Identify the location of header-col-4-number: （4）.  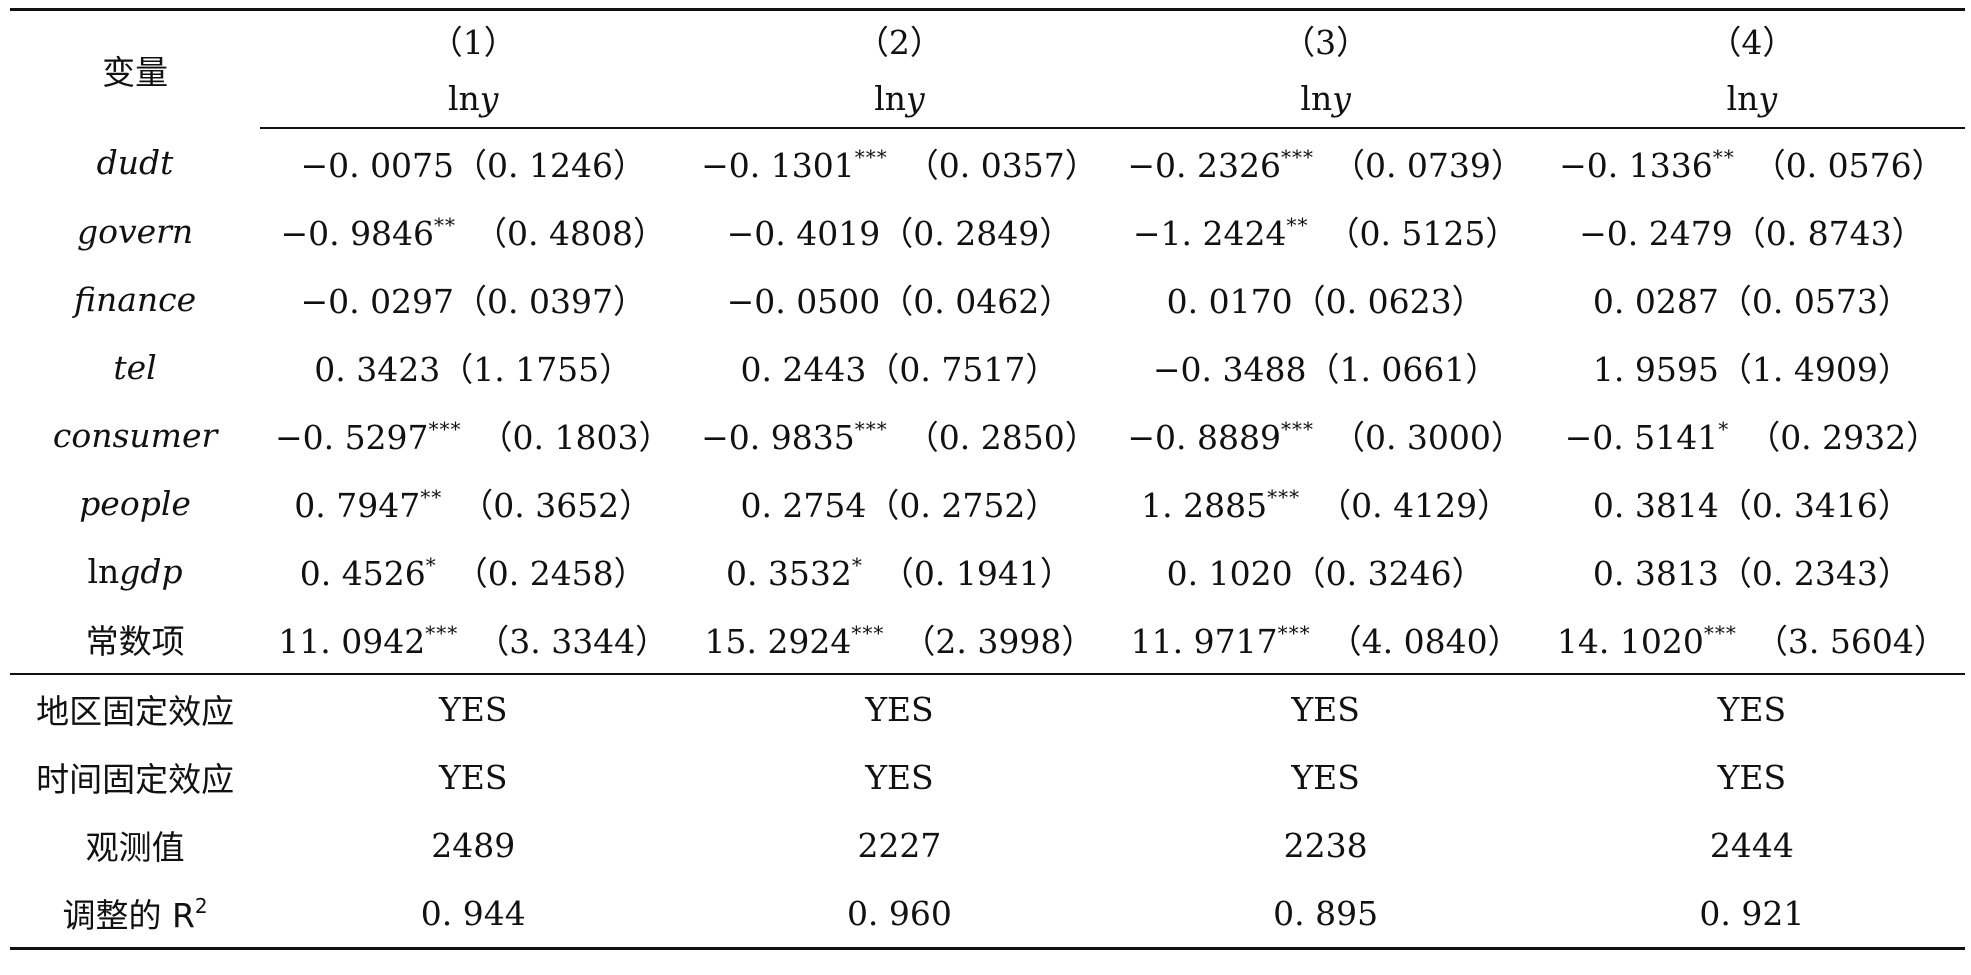
(1752, 42).